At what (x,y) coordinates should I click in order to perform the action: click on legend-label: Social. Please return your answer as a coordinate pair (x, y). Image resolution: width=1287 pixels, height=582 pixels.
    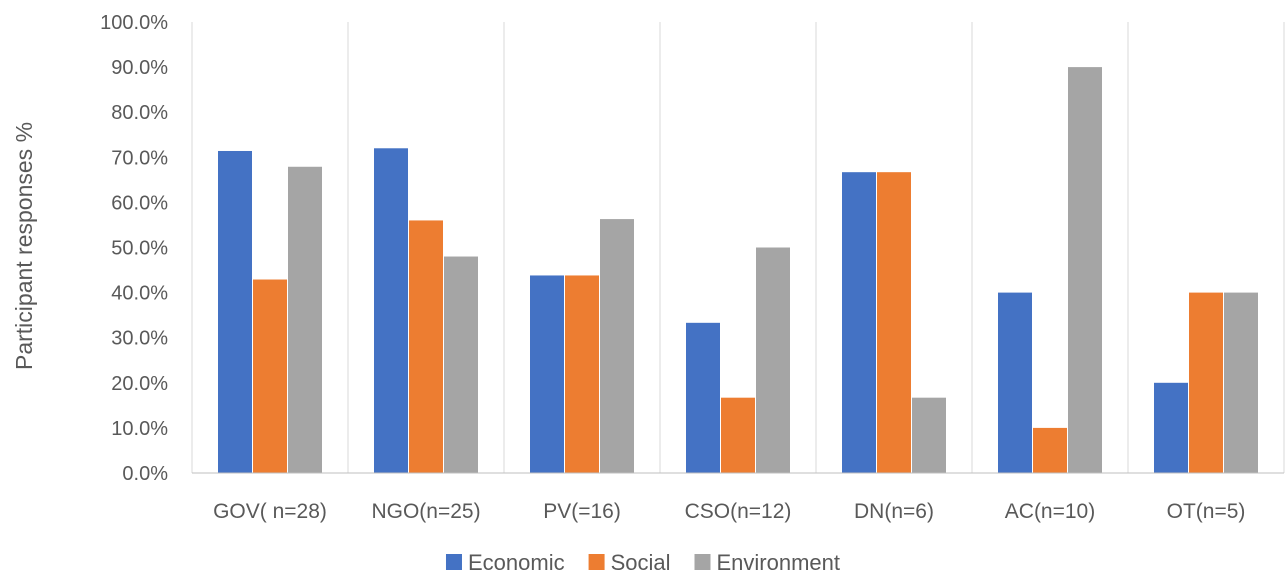
    Looking at the image, I should click on (641, 562).